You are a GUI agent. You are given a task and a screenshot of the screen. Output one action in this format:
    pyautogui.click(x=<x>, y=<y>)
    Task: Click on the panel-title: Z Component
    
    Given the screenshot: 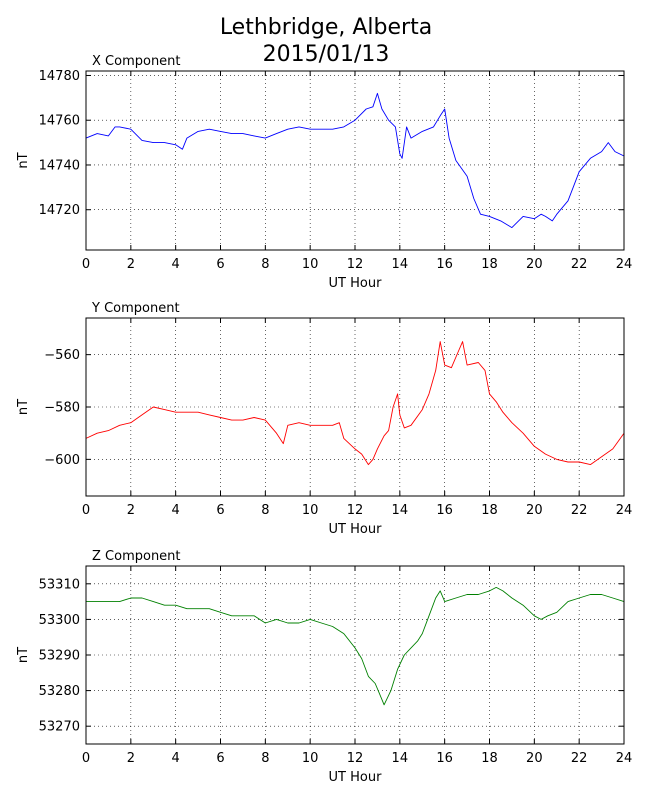 What is the action you would take?
    pyautogui.click(x=136, y=556)
    